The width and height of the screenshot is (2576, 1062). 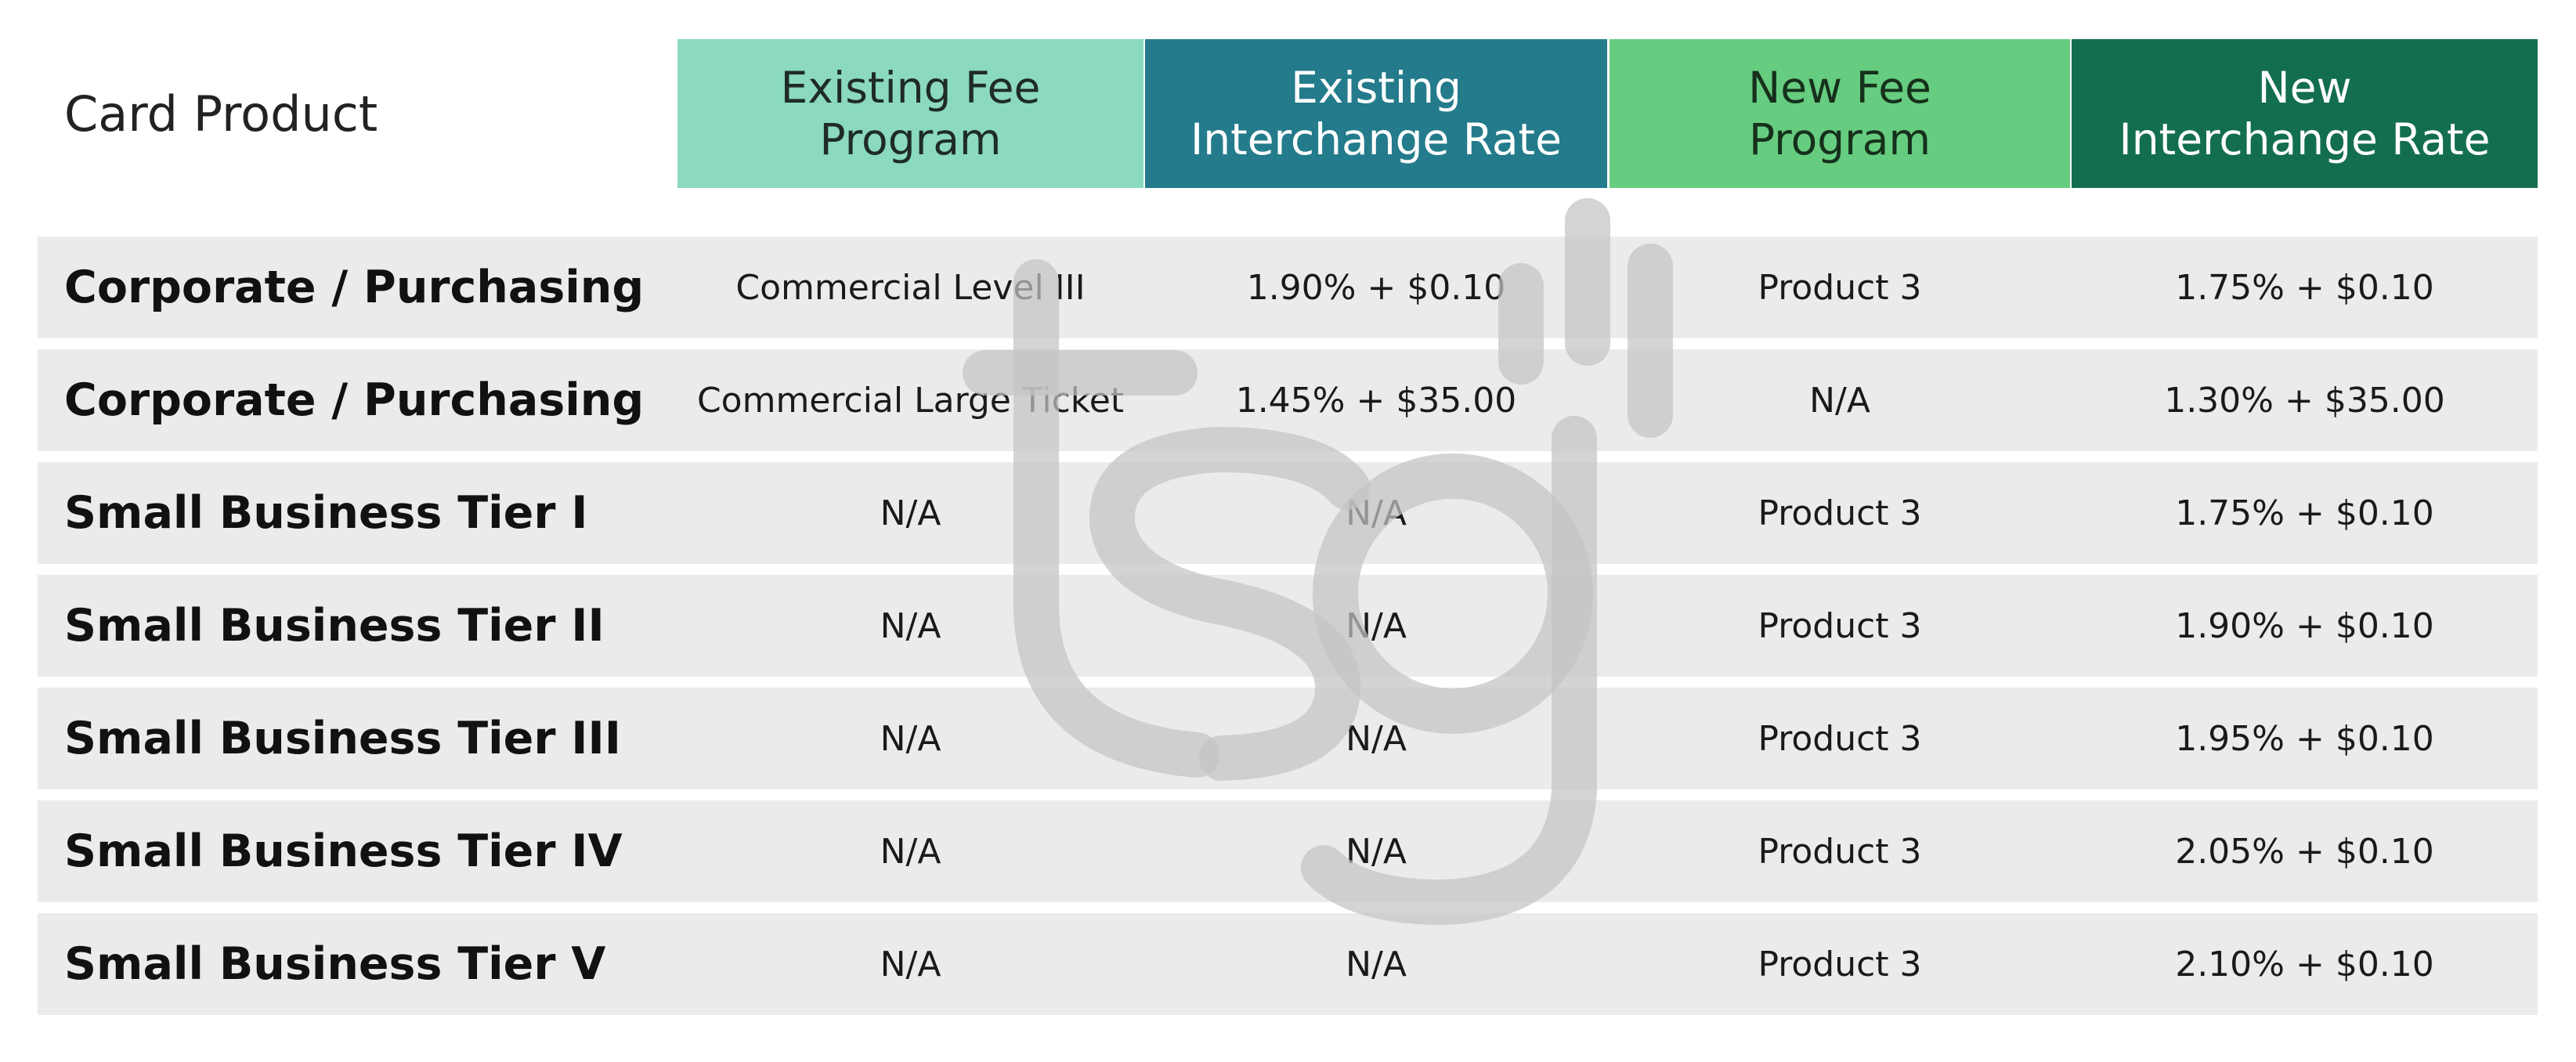 What do you see at coordinates (343, 851) in the screenshot?
I see `row-label: Small Business Tier IV` at bounding box center [343, 851].